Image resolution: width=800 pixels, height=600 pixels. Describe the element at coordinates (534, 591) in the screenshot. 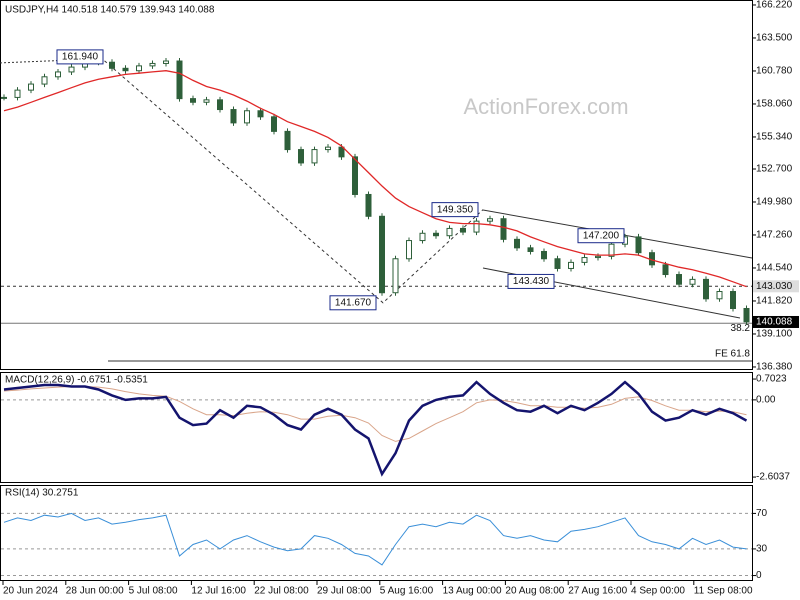

I see `x-tick-label: 20 Aug 08:00` at that location.